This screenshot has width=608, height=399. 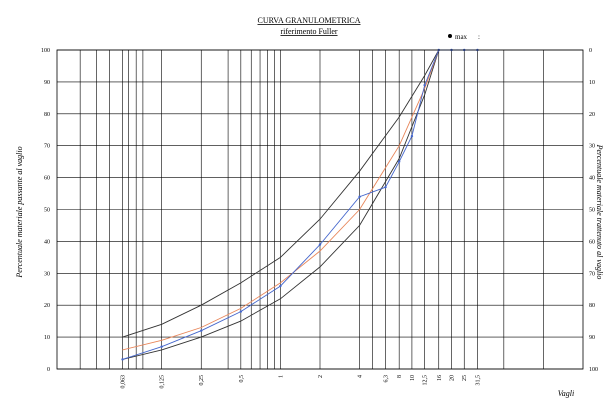 What do you see at coordinates (308, 31) in the screenshot?
I see `chart-subtitle: riferimento Fuller` at bounding box center [308, 31].